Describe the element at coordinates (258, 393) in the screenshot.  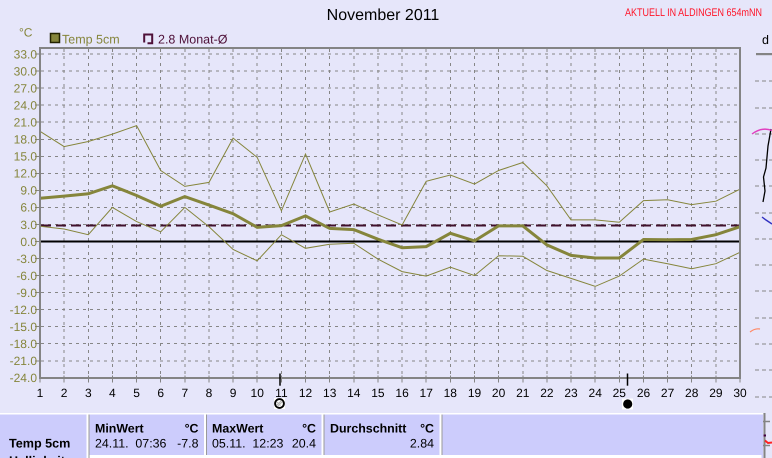
I see `svg-text: 10` at that location.